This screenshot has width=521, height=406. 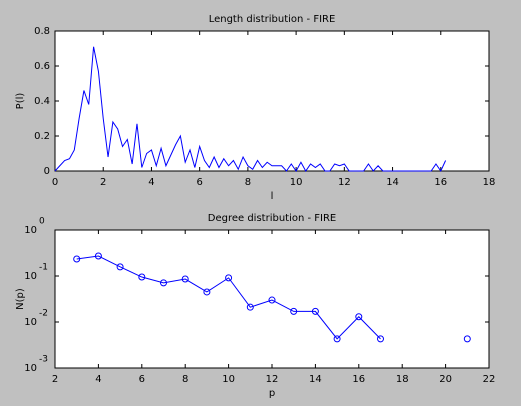 What do you see at coordinates (272, 393) in the screenshot?
I see `x-axis-label: p` at bounding box center [272, 393].